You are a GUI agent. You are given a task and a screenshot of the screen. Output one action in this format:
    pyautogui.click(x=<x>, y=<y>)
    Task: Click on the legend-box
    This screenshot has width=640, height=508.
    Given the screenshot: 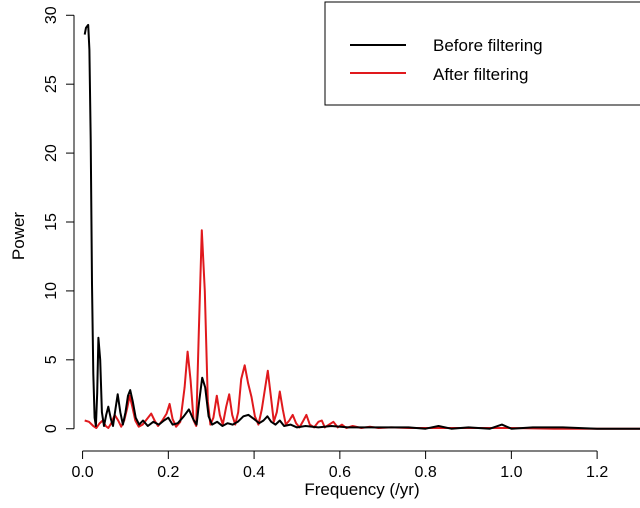 What is the action you would take?
    pyautogui.click(x=482, y=53)
    